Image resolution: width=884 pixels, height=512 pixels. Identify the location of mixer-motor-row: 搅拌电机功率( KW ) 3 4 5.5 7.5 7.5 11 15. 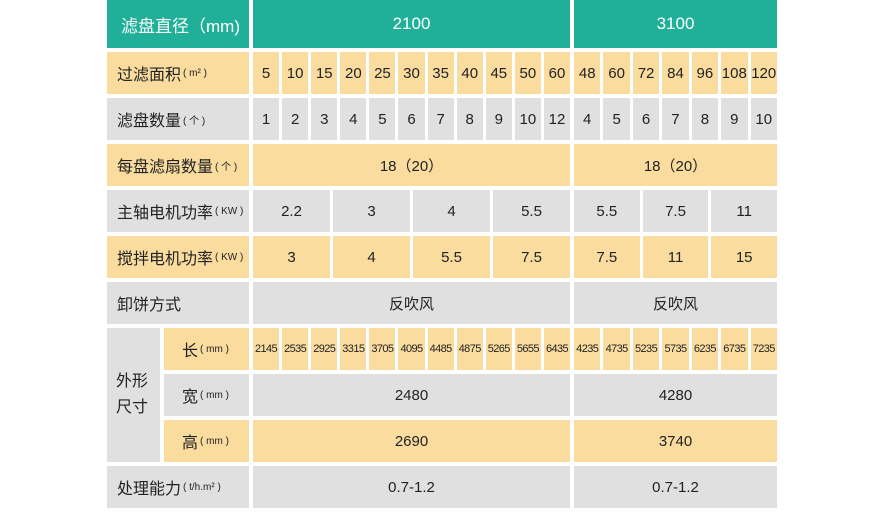
(442, 257).